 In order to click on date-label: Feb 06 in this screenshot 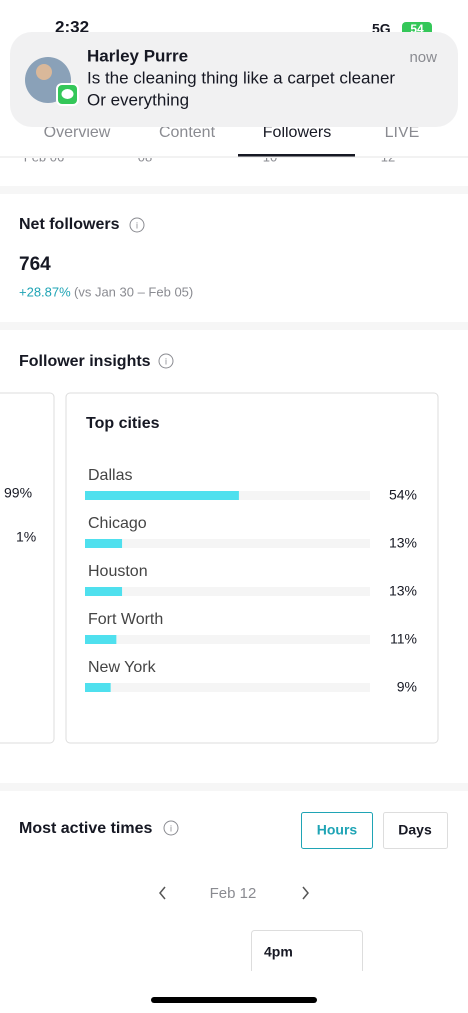, I will do `click(44, 156)`.